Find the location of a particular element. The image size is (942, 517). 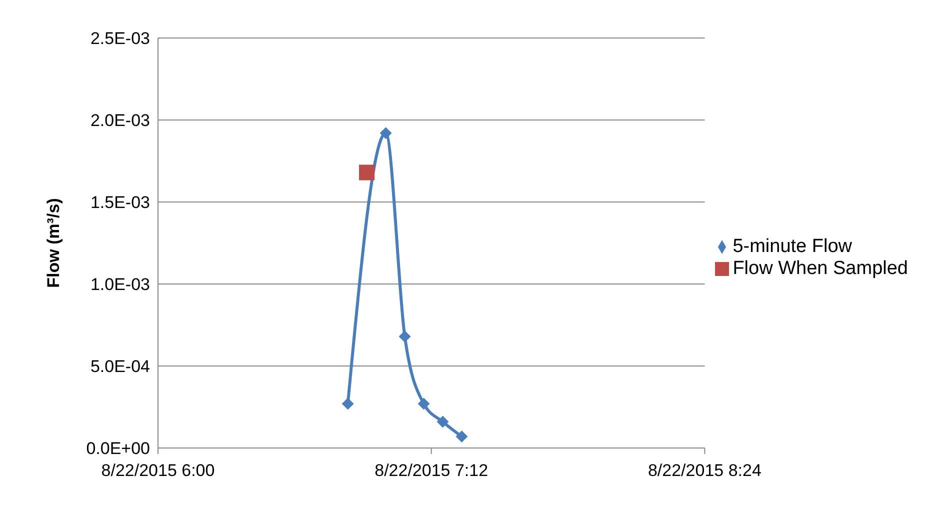

legend-label: Flow When Sampled is located at coordinates (820, 268).